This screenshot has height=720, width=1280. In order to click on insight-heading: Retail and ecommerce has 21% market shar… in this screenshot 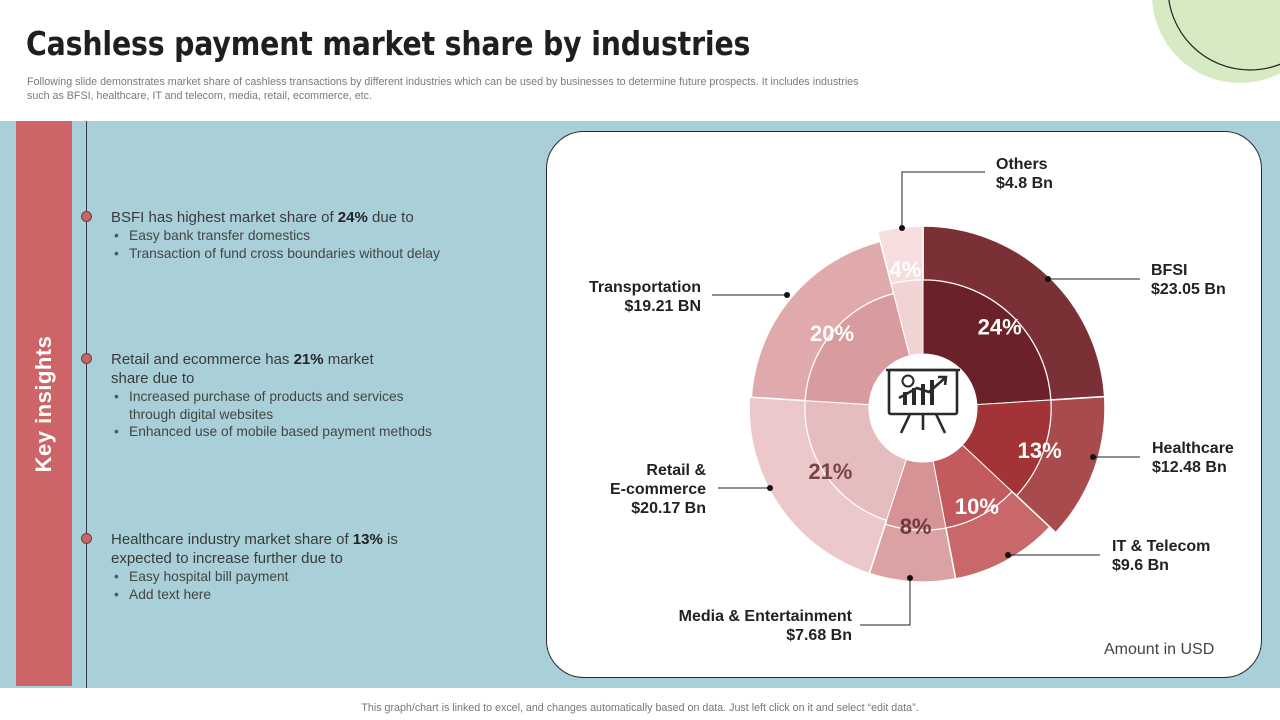, I will do `click(242, 369)`.